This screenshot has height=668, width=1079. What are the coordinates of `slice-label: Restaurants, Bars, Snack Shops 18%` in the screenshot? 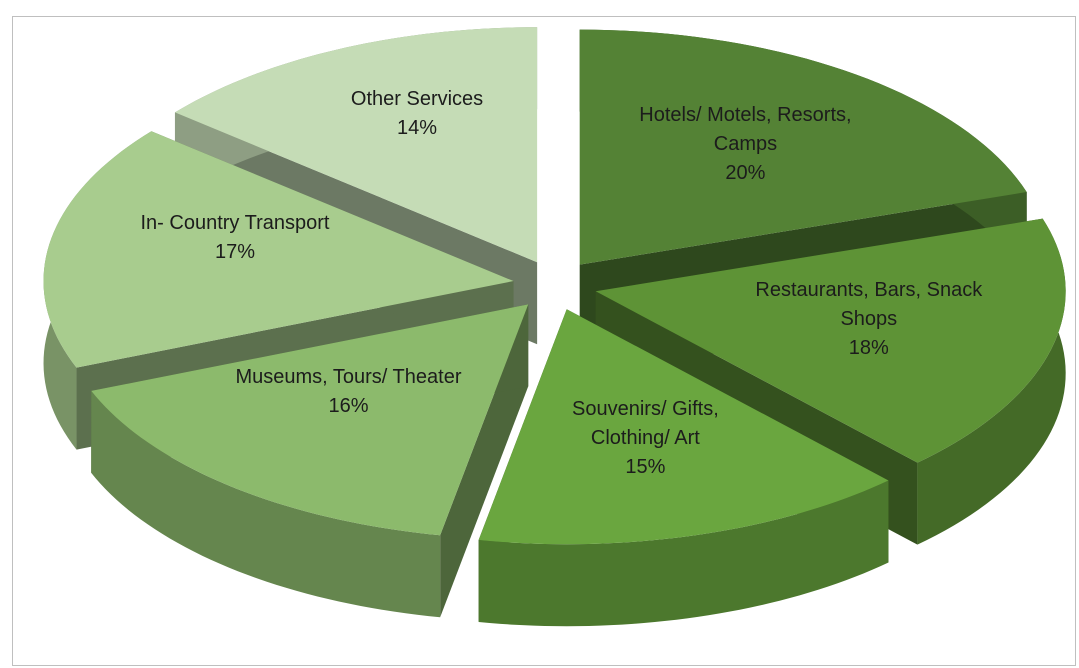 It's located at (869, 319).